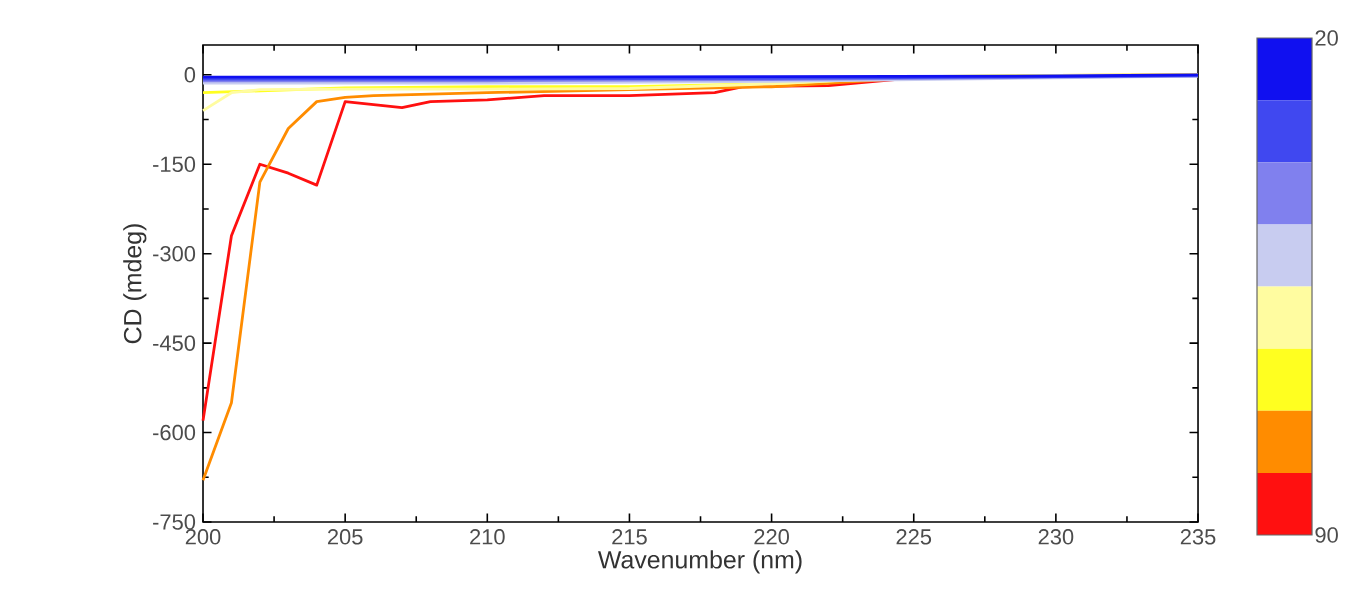 This screenshot has width=1348, height=611. I want to click on x-axis-title: Wavenumber (nm), so click(699, 562).